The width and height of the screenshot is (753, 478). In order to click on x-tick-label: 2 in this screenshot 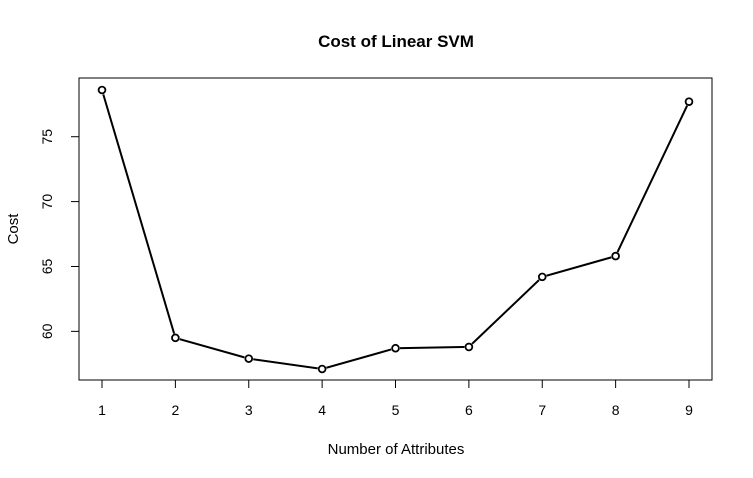, I will do `click(175, 410)`.